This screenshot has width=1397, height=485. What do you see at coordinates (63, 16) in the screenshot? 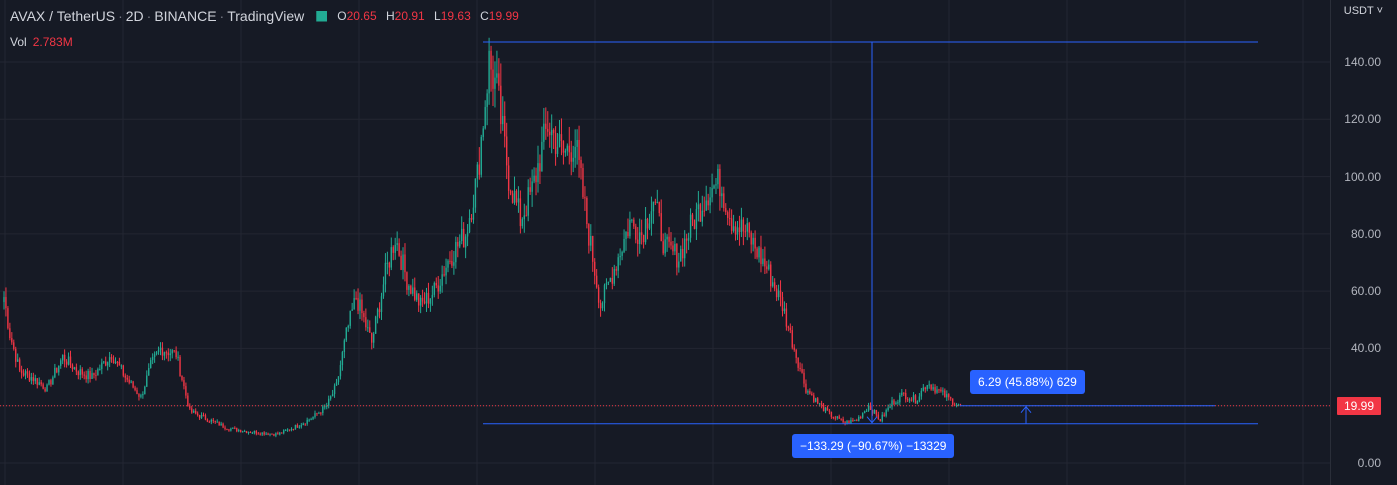
I see `symbol-name: AVAX / TetherUS` at bounding box center [63, 16].